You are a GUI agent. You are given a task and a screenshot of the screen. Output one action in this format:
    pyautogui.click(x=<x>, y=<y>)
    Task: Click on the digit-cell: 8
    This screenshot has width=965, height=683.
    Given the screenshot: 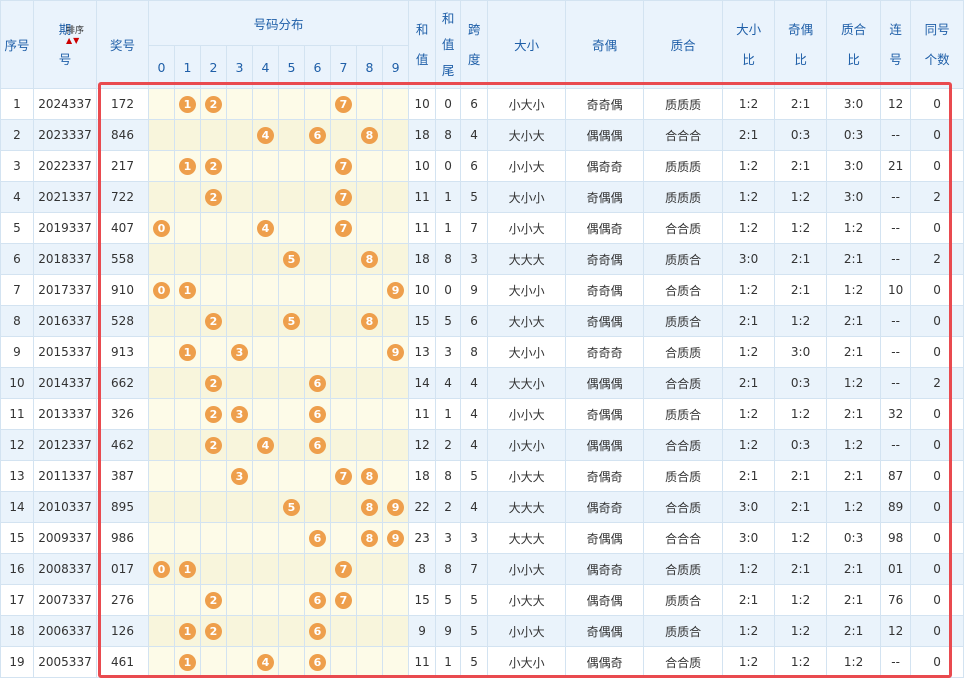 What is the action you would take?
    pyautogui.click(x=369, y=135)
    